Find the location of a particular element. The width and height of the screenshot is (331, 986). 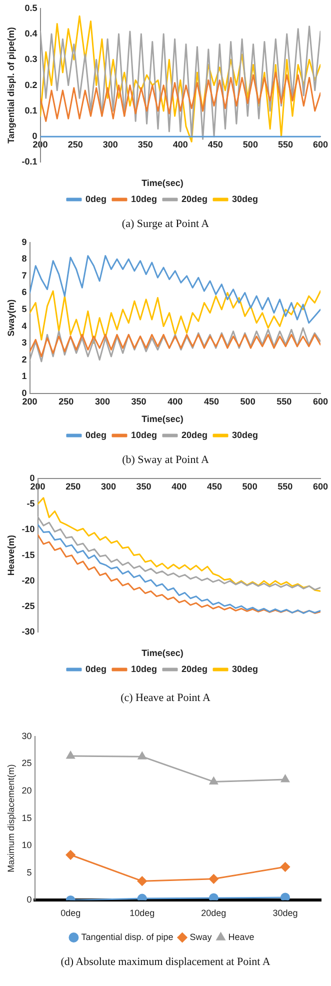

y-tick-label: 2 is located at coordinates (24, 359).